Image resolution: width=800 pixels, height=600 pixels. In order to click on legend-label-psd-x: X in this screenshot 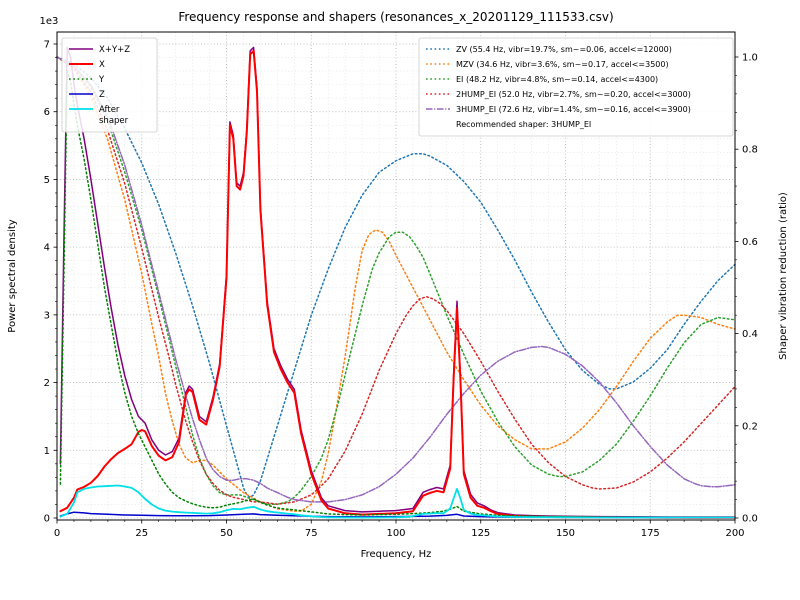, I will do `click(102, 65)`.